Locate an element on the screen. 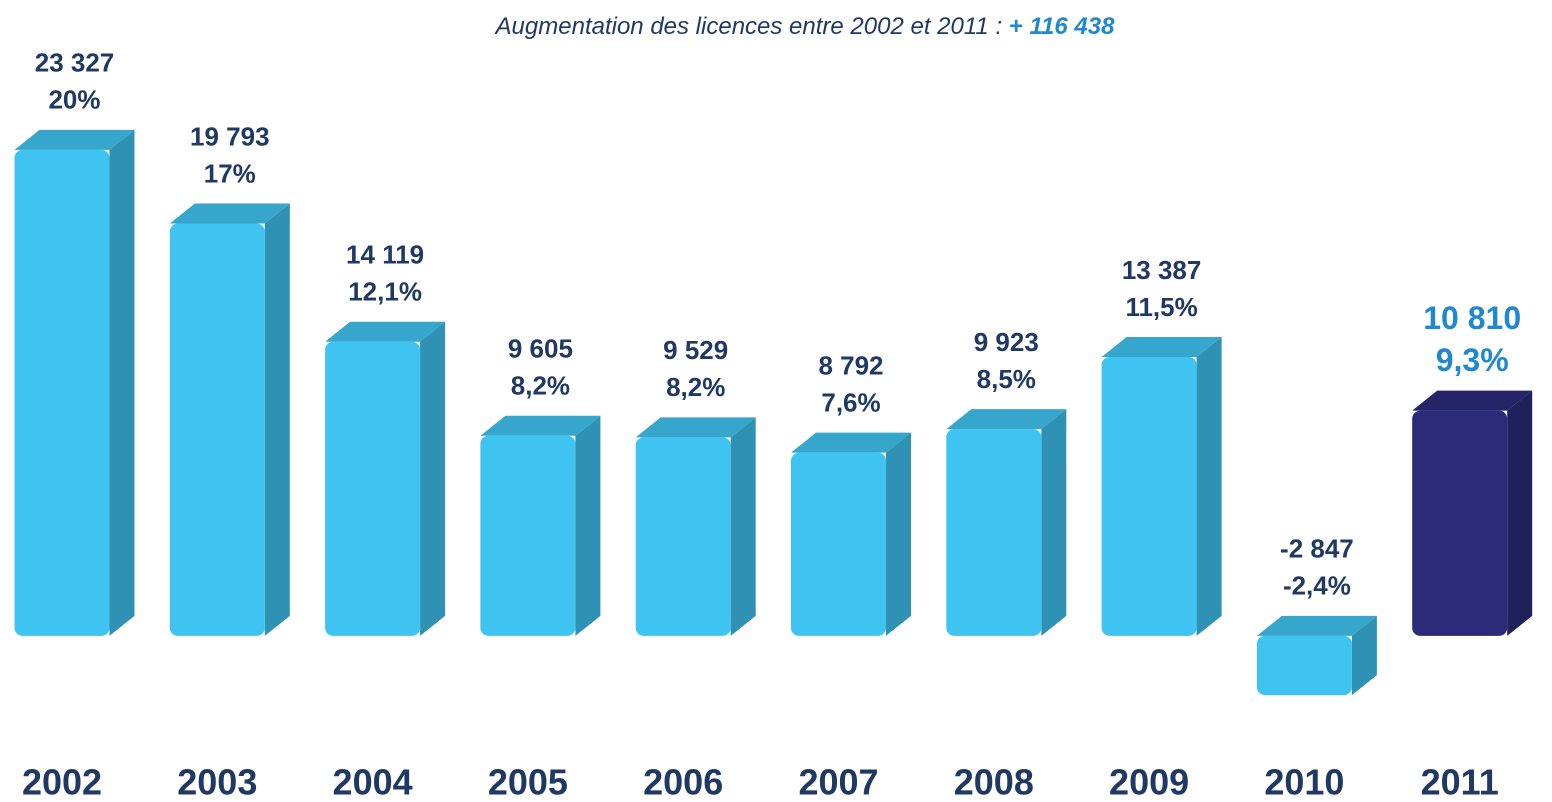  x-tick-label: 2010 is located at coordinates (1304, 782).